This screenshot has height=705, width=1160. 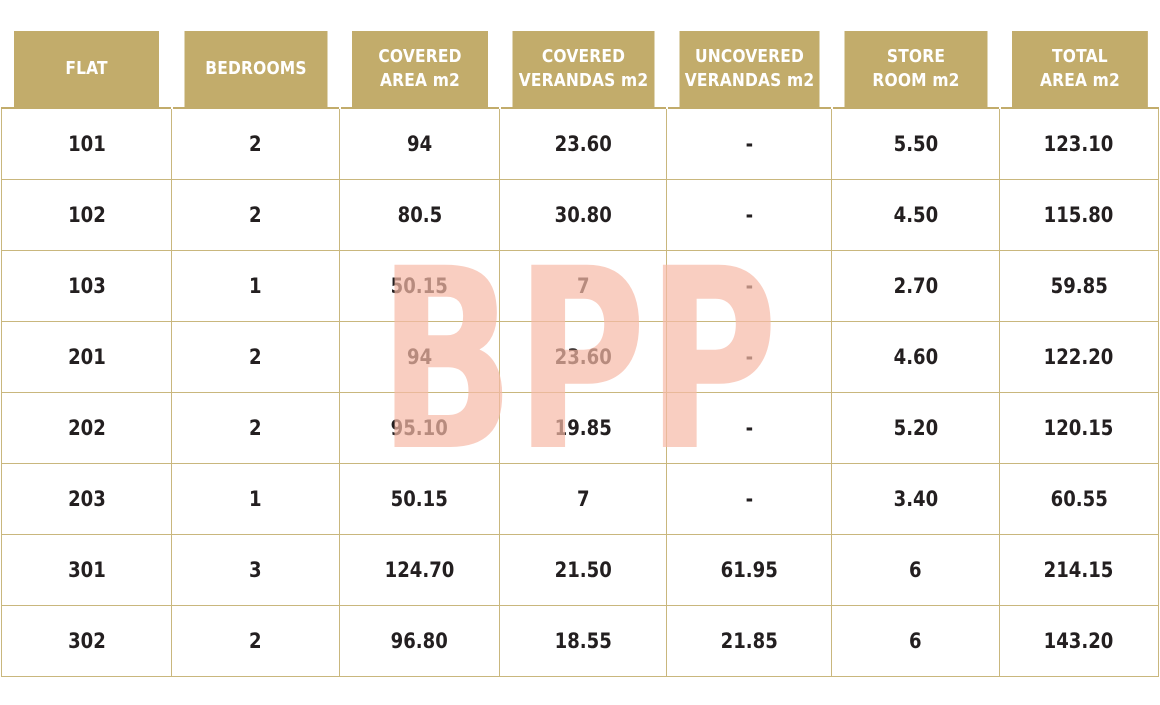 I want to click on table-cell: 19.85, so click(x=583, y=428).